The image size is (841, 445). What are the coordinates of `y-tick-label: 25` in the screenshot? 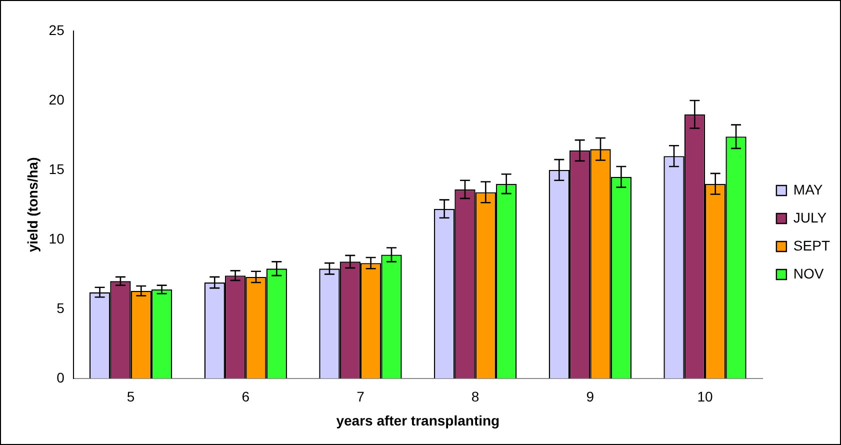 It's located at (56, 30).